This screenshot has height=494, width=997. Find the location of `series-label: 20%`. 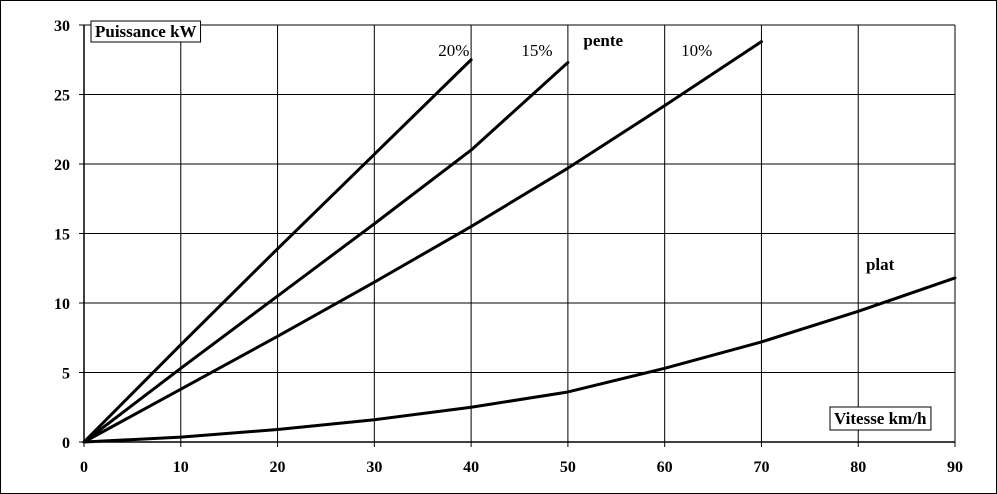

series-label: 20% is located at coordinates (453, 50).